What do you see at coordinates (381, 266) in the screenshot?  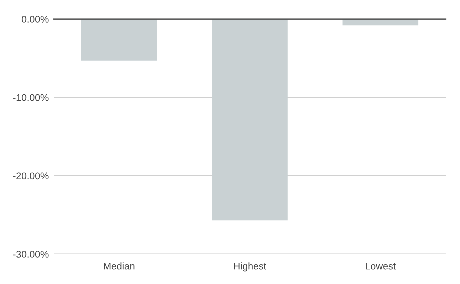 I see `x-tick-label: Lowest` at bounding box center [381, 266].